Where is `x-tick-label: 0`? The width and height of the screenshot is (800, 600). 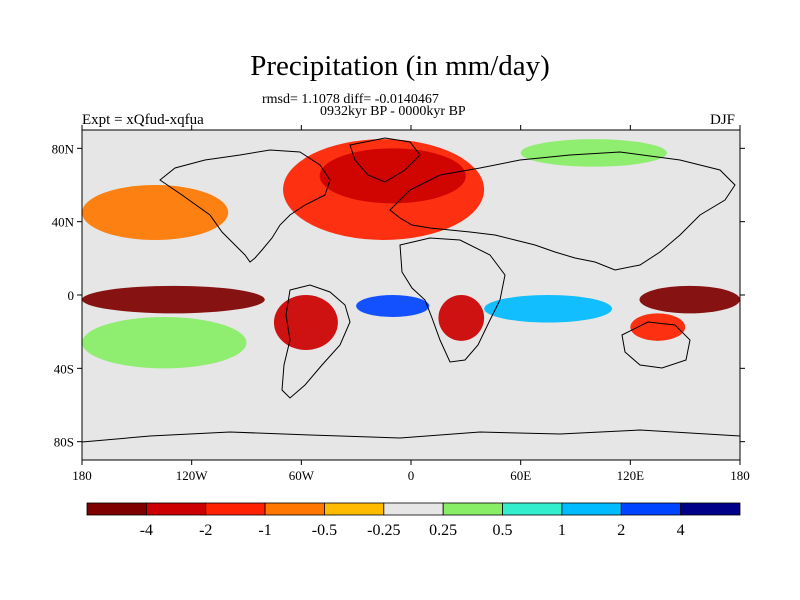
x-tick-label: 0 is located at coordinates (411, 475).